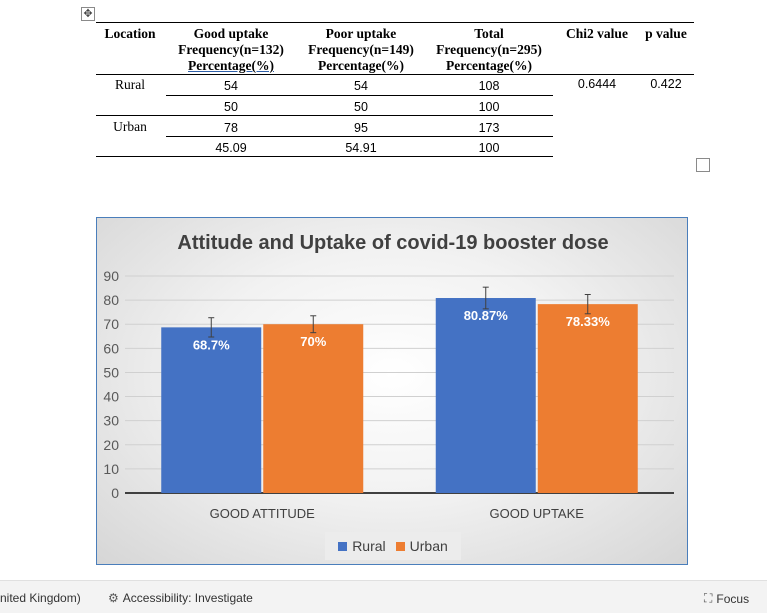 The image size is (767, 613). Describe the element at coordinates (313, 341) in the screenshot. I see `data-label: 70%` at that location.